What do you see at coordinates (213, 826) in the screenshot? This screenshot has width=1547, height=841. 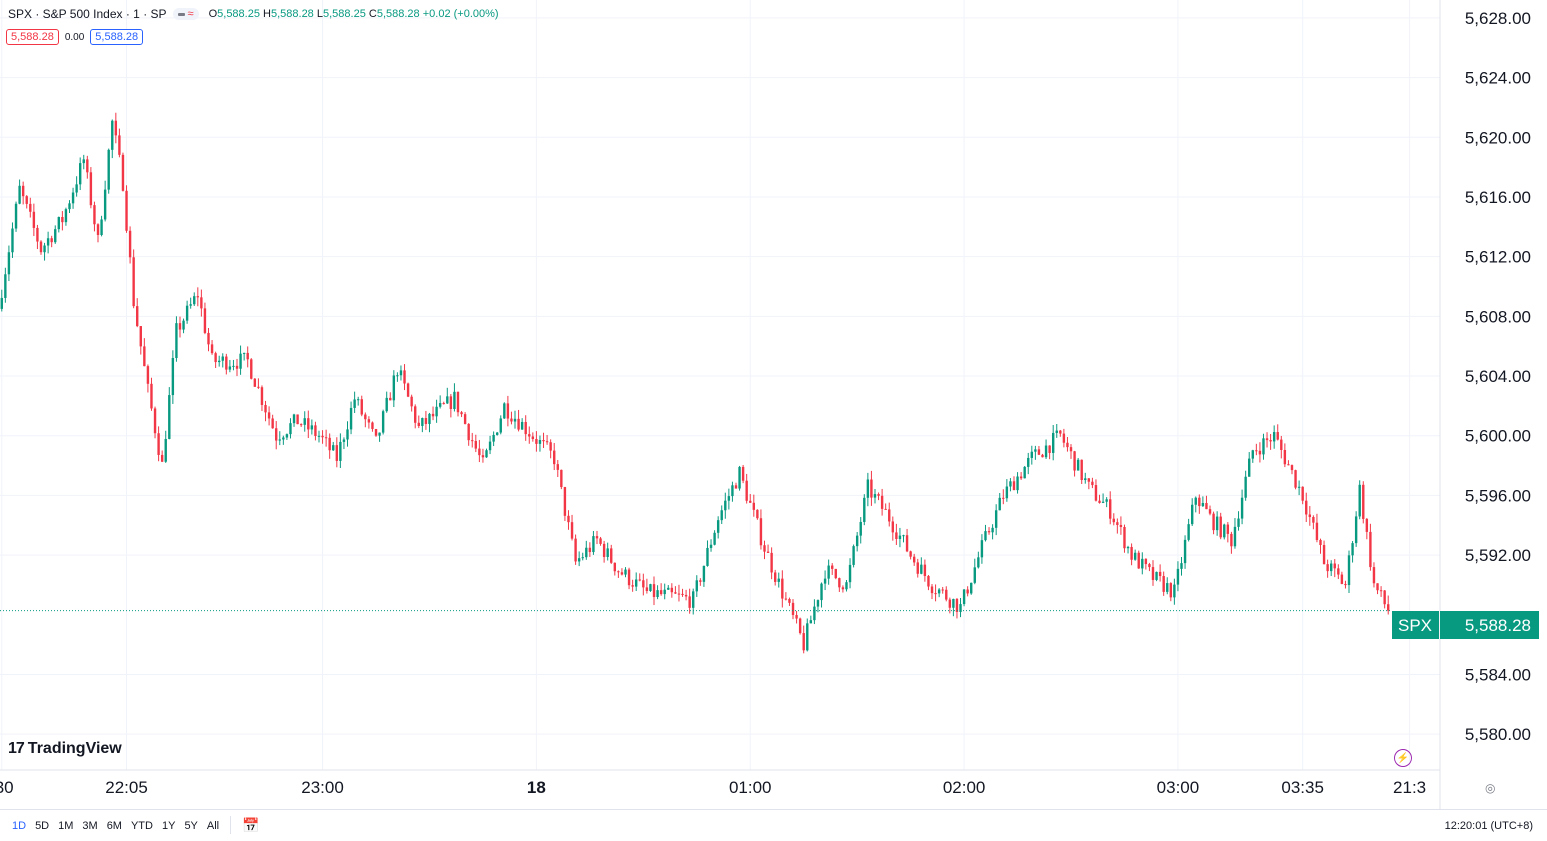 I see `range-button-all: All` at bounding box center [213, 826].